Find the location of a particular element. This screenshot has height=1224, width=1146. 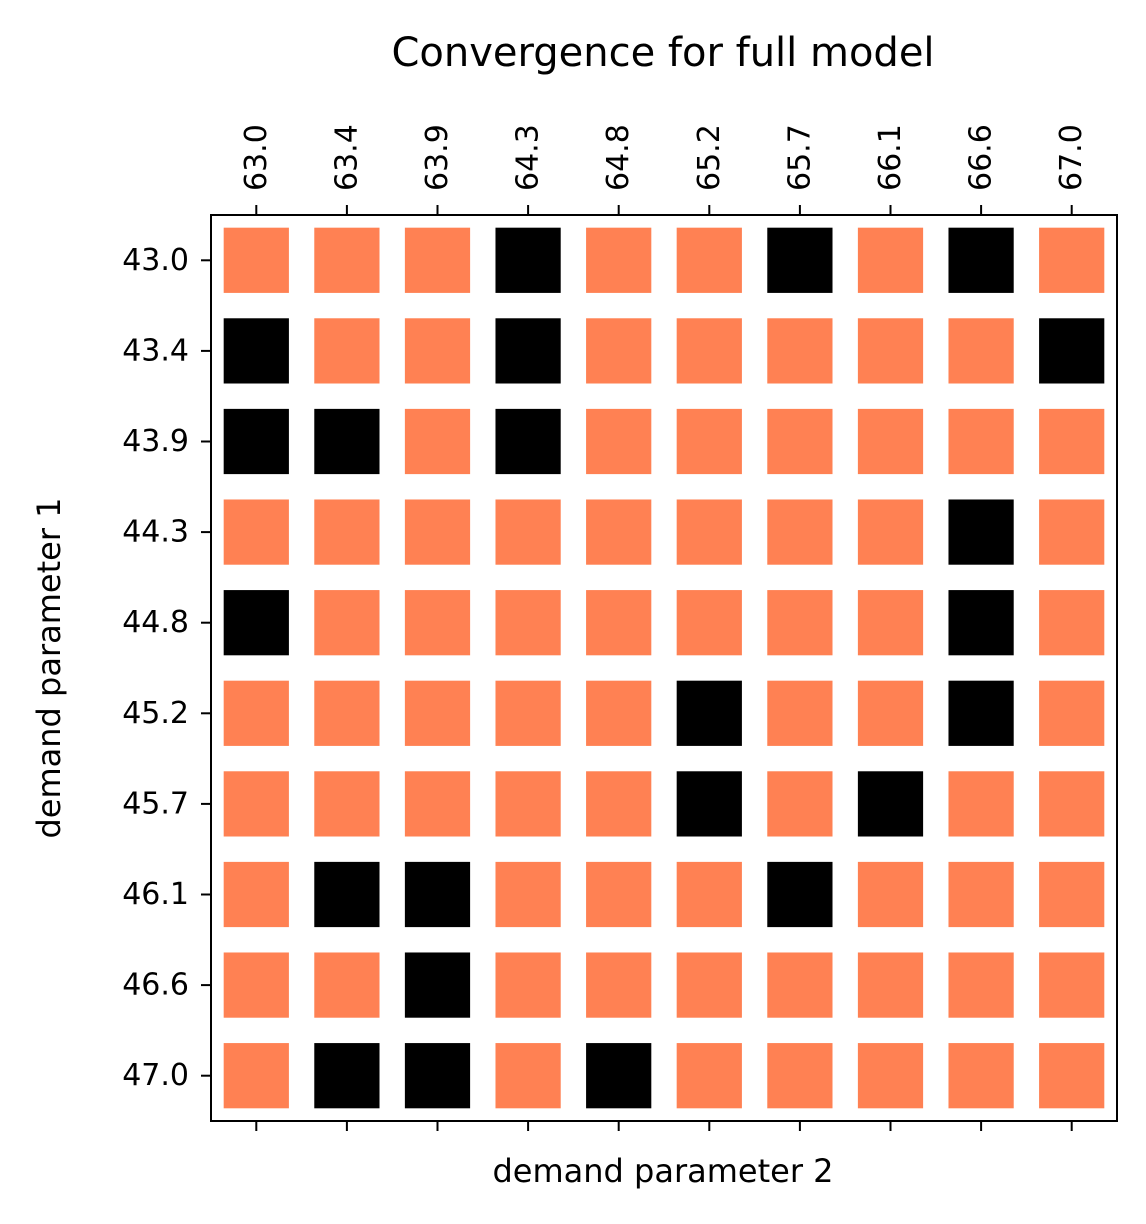

heatmap-cell-r3-c8 is located at coordinates (981, 532).